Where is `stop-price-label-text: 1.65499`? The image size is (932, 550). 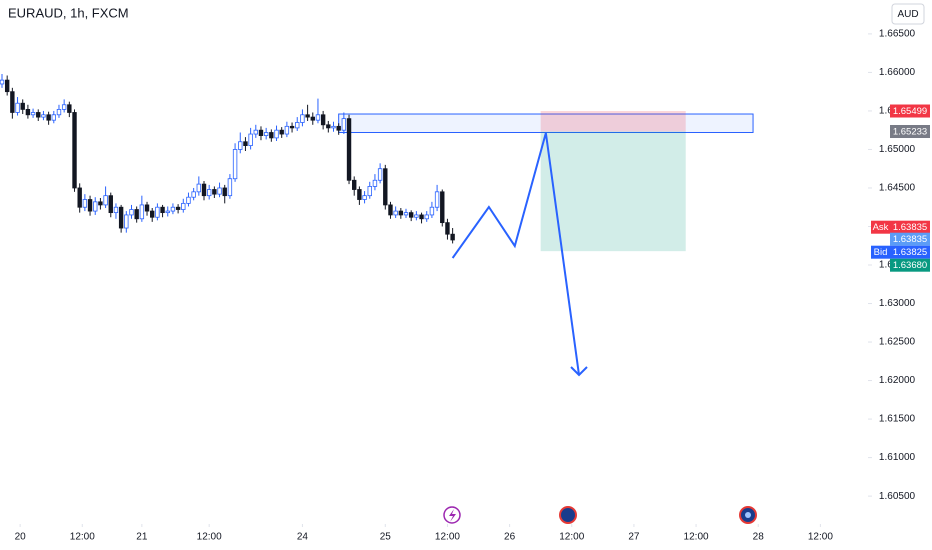
stop-price-label-text: 1.65499 is located at coordinates (910, 111).